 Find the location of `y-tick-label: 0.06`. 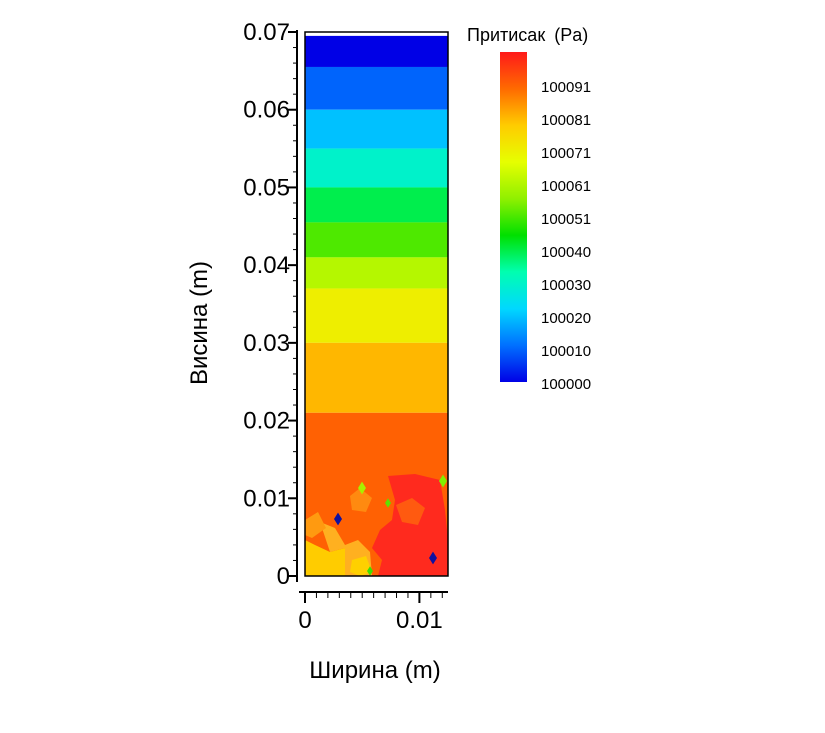

y-tick-label: 0.06 is located at coordinates (266, 110).